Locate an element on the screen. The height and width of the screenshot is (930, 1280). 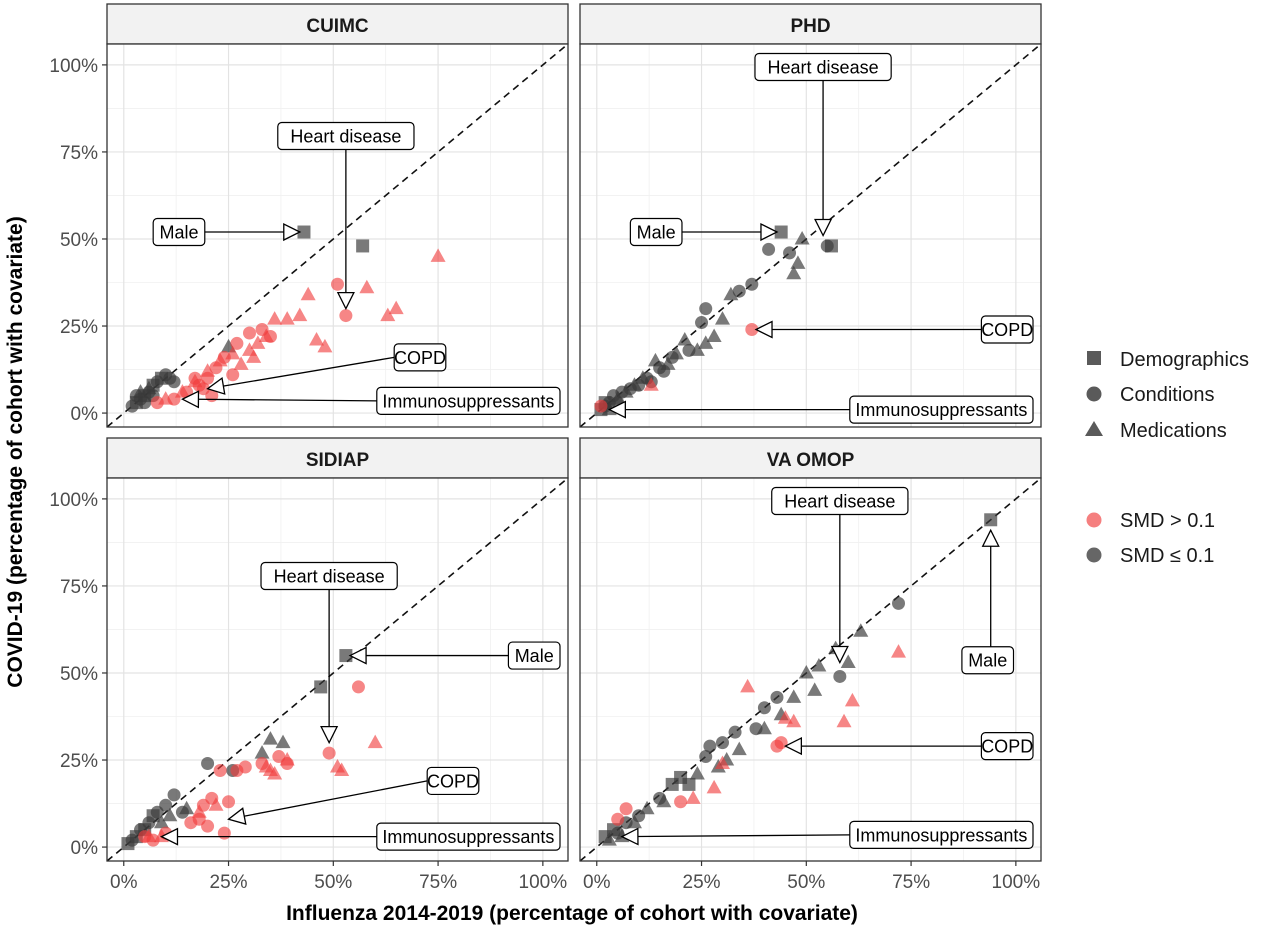
y-tick-label: 100% is located at coordinates (73, 66).